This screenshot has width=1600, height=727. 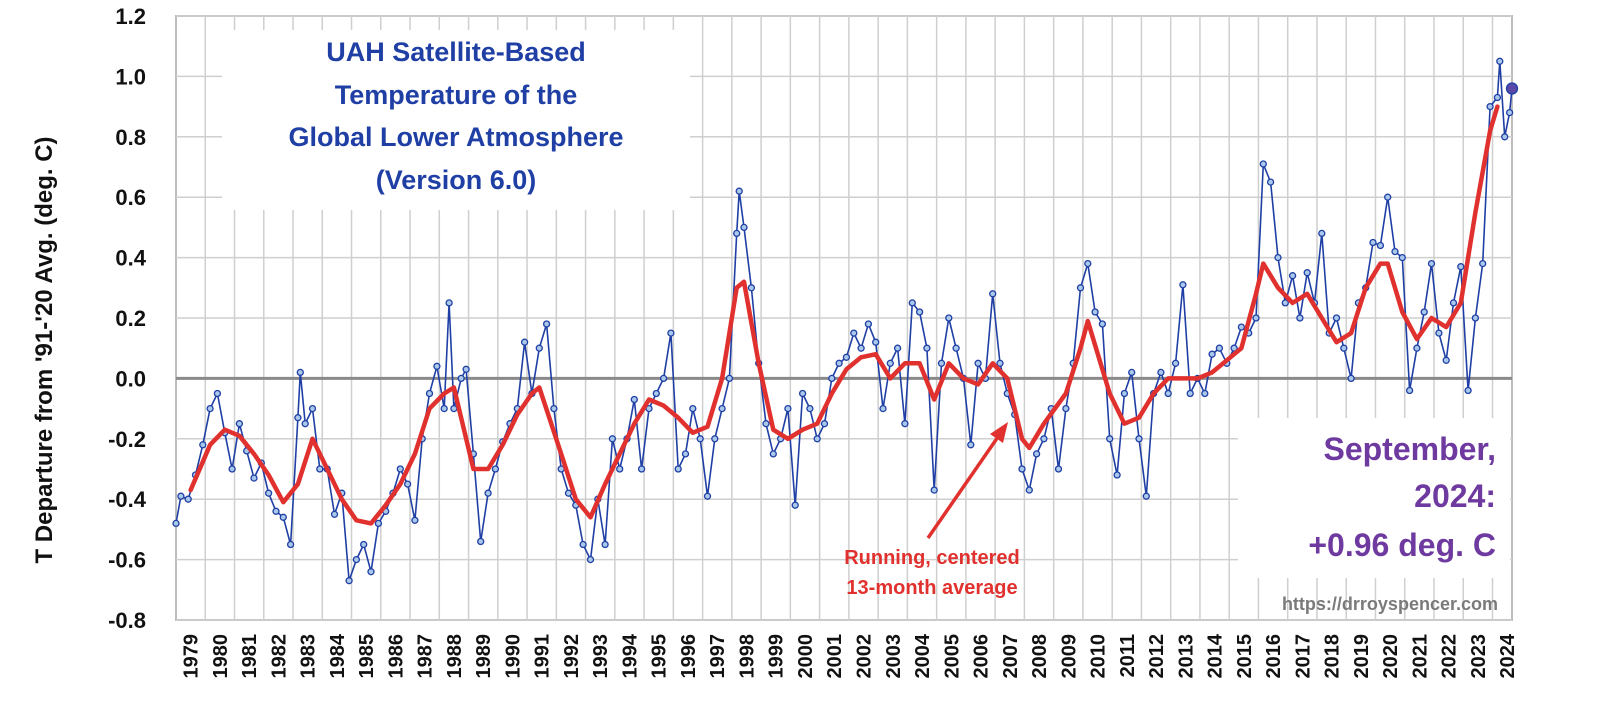 I want to click on x-tick-label: 1995, so click(x=660, y=656).